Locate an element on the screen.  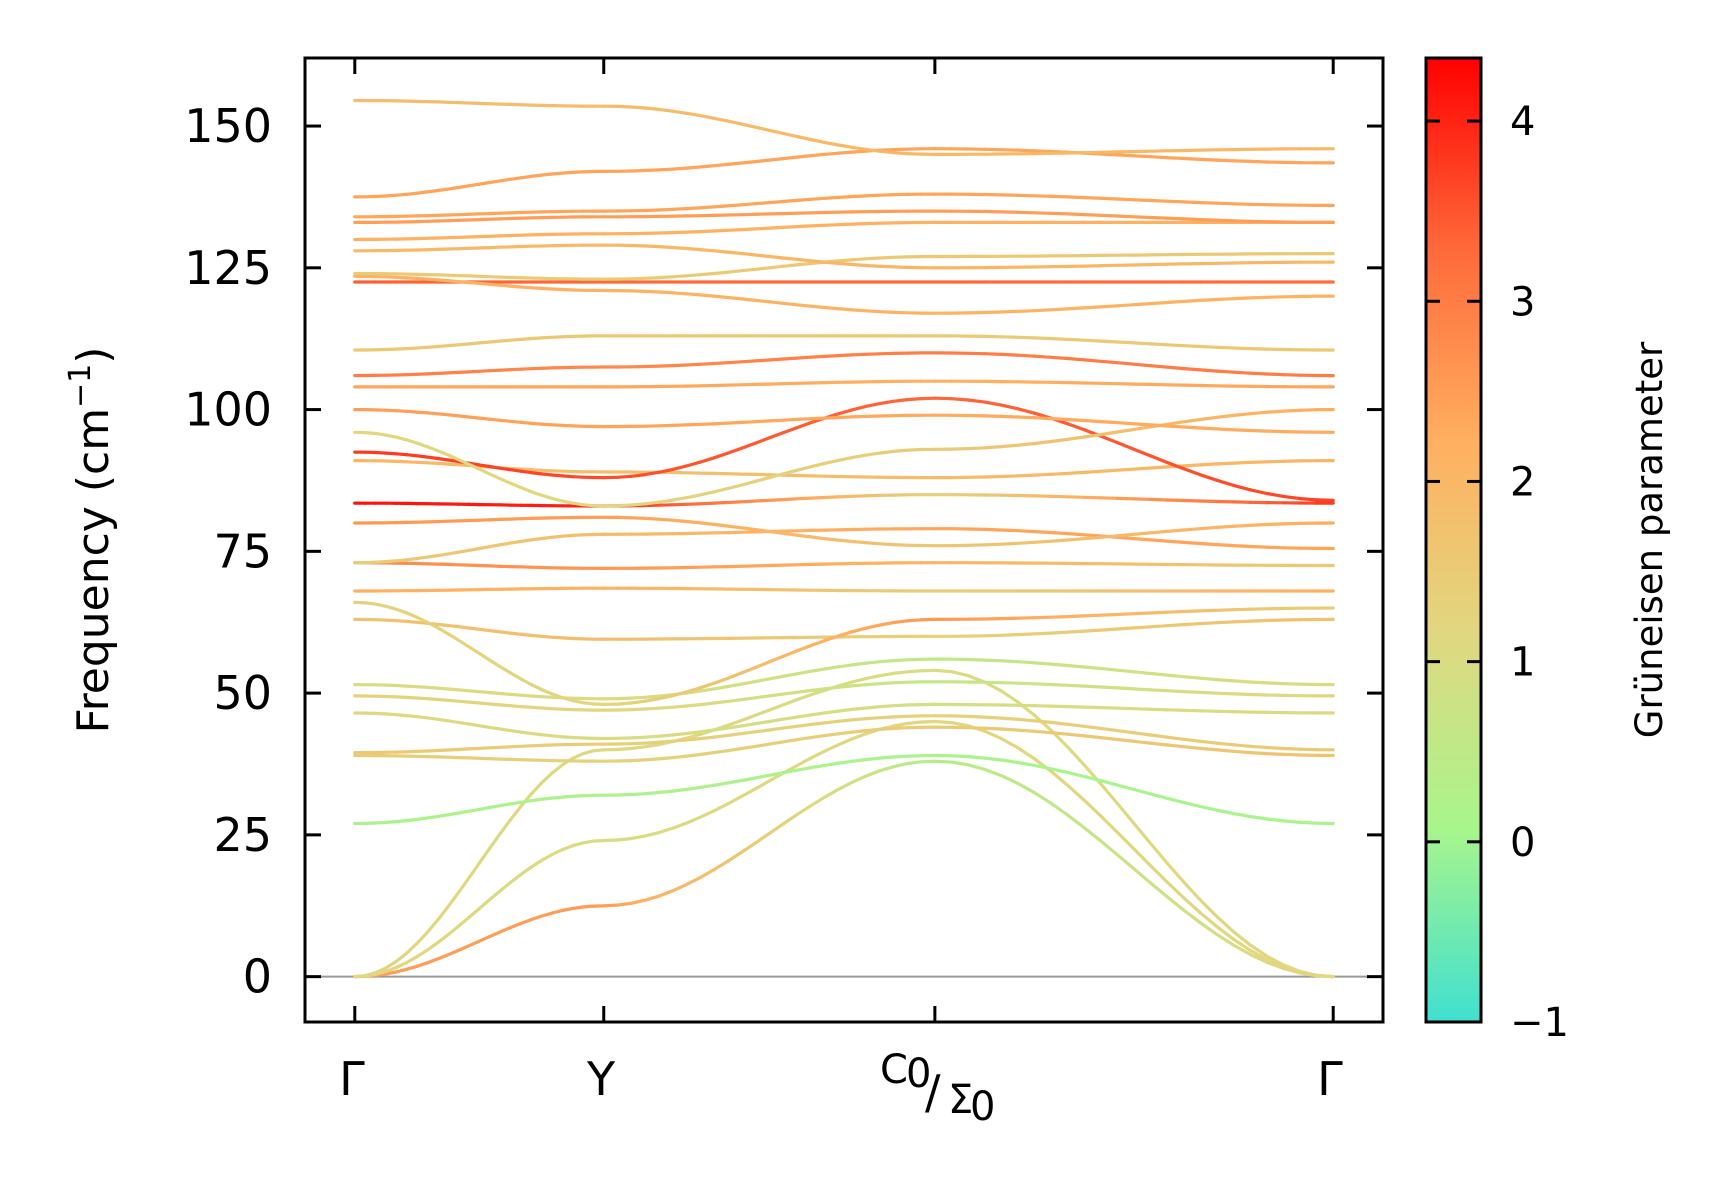
cb-tick-label: 0 is located at coordinates (1522, 843).